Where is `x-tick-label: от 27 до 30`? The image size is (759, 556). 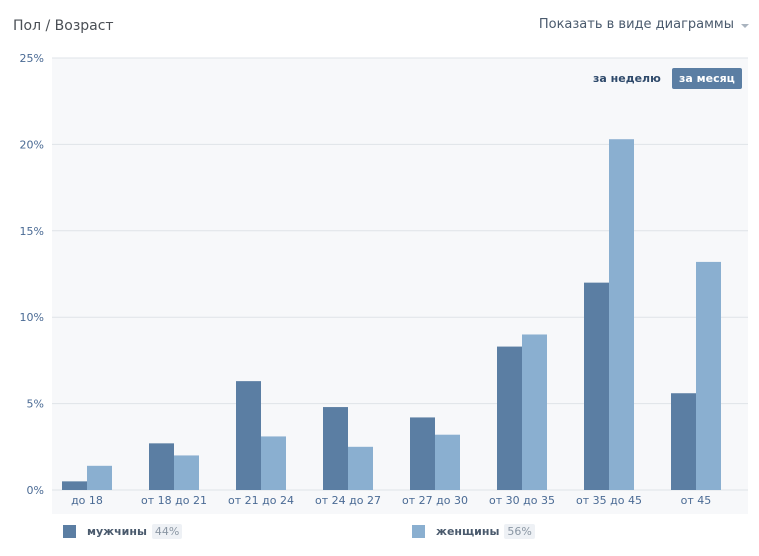 x-tick-label: от 27 до 30 is located at coordinates (435, 500).